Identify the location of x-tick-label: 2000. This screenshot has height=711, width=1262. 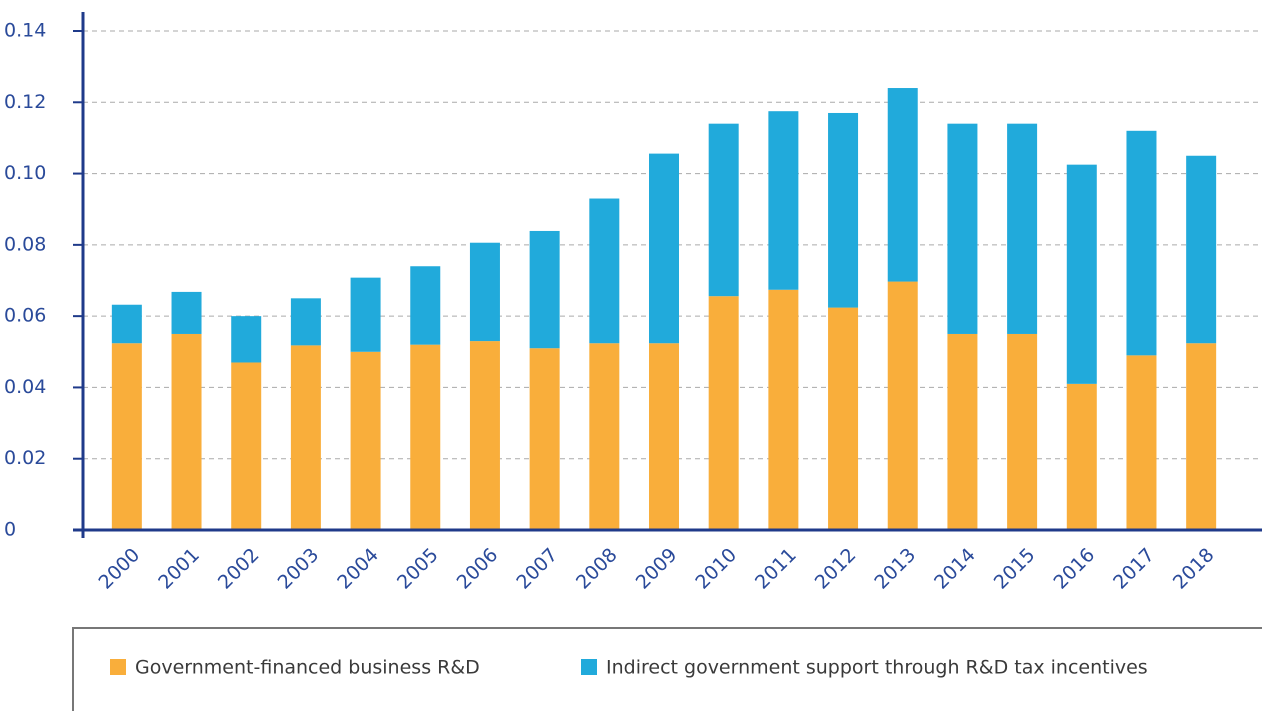
(120, 569).